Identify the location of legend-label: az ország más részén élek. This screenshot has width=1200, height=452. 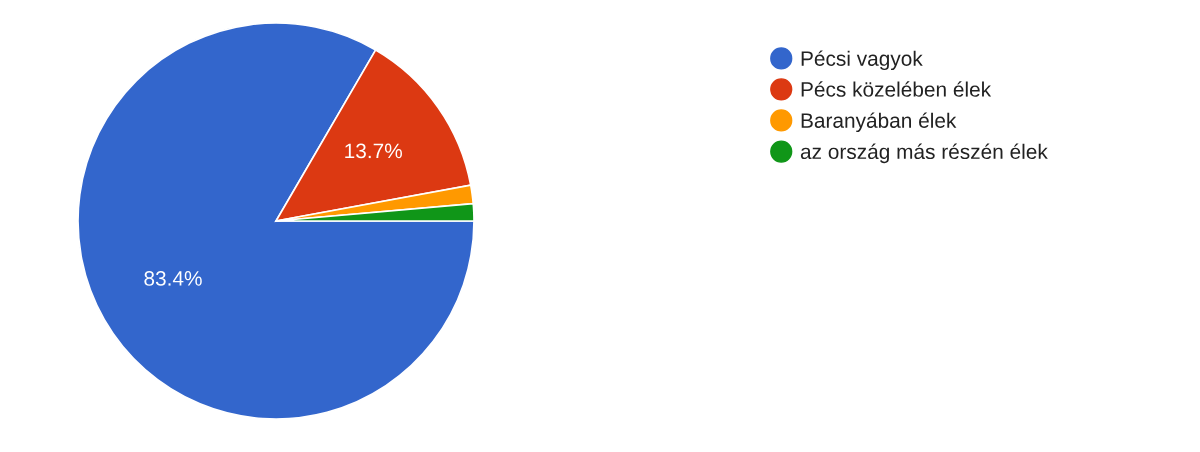
(924, 153).